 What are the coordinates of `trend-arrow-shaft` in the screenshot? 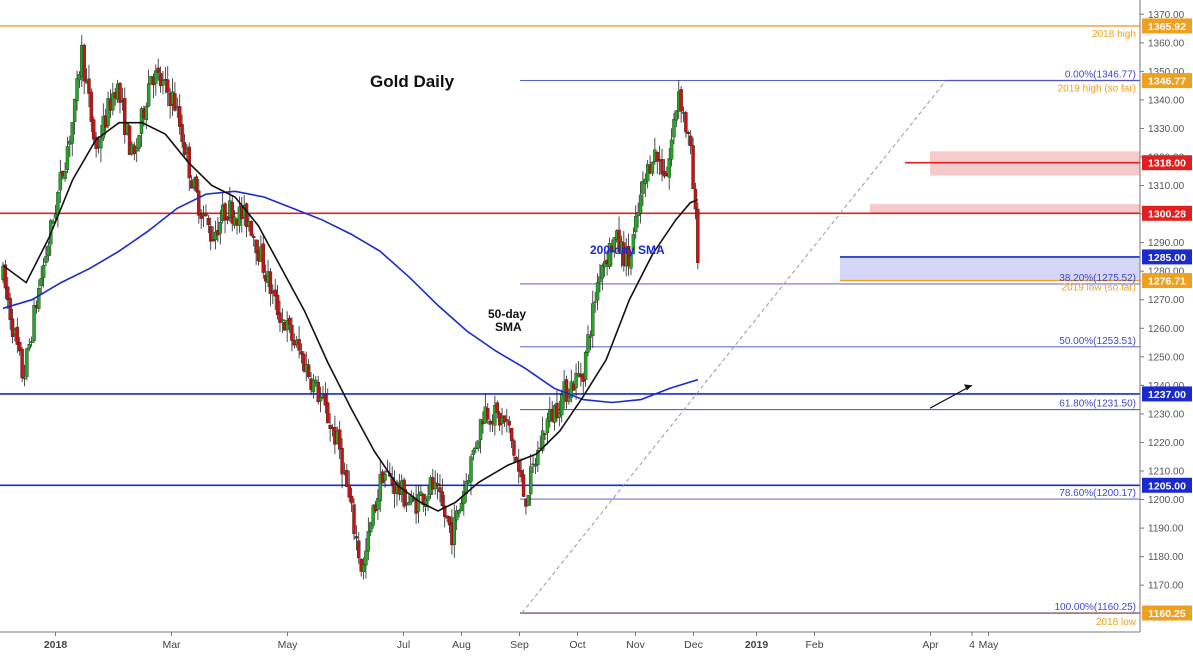 It's located at (951, 396).